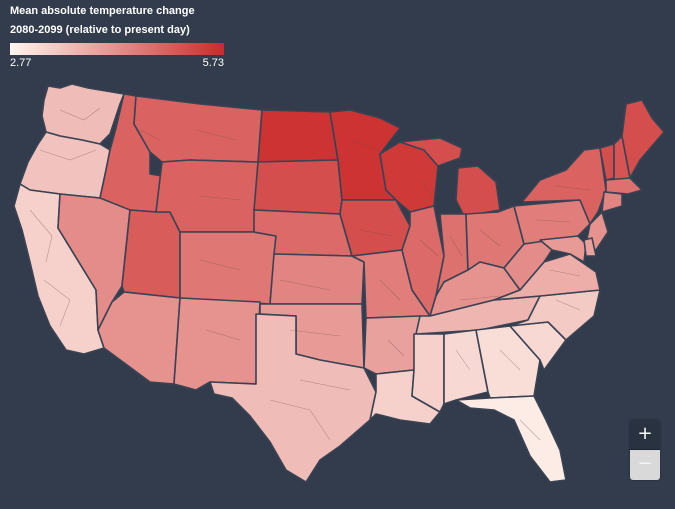 The height and width of the screenshot is (509, 675). I want to click on state-montana, so click(198, 129).